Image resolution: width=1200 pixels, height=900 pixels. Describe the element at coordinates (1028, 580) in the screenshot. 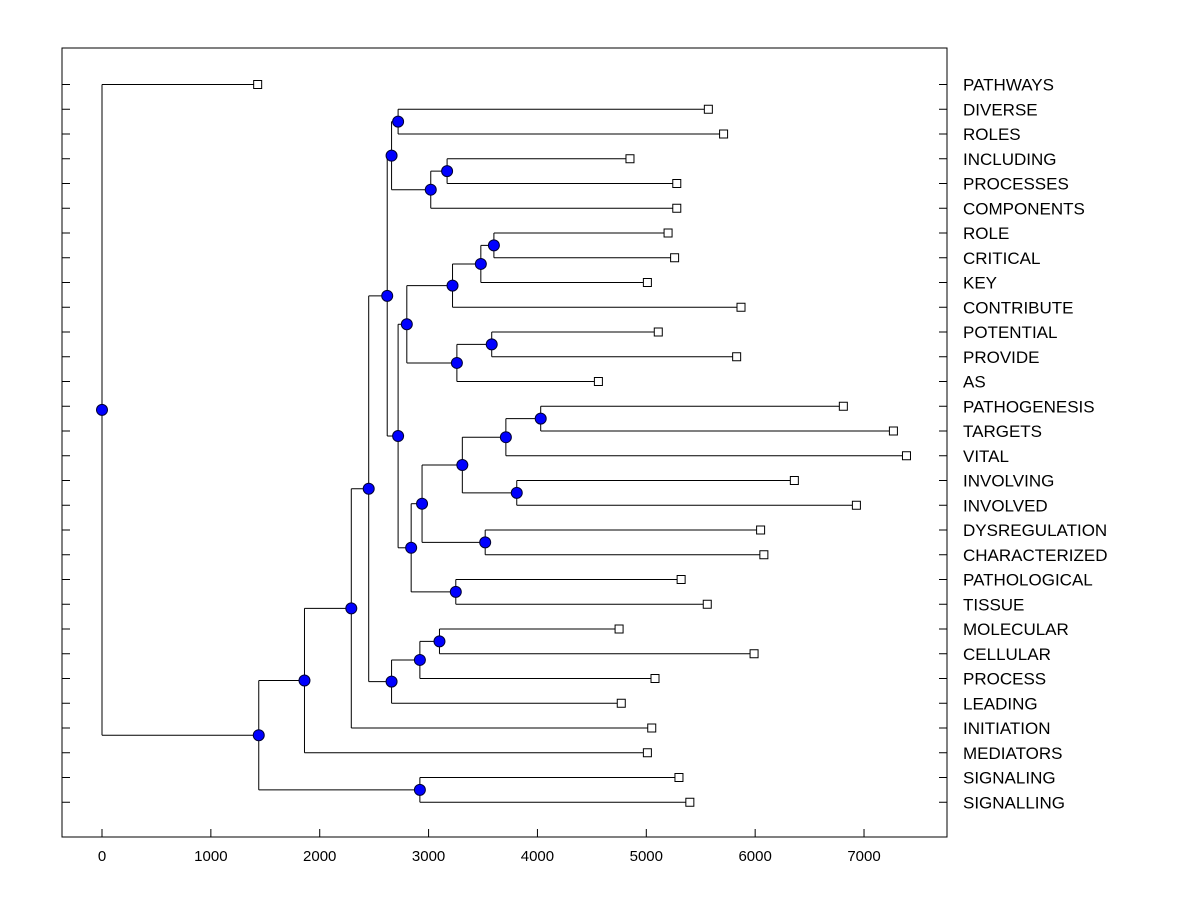

I see `leaf-label: PATHOLOGICAL` at that location.